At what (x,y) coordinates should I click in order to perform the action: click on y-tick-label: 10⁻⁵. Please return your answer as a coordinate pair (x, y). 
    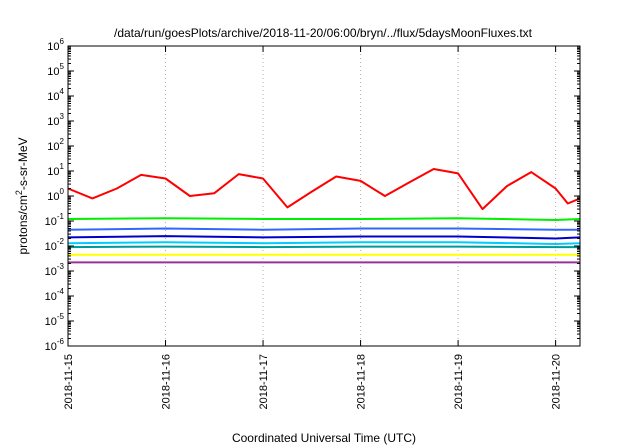
    Looking at the image, I should click on (55, 320).